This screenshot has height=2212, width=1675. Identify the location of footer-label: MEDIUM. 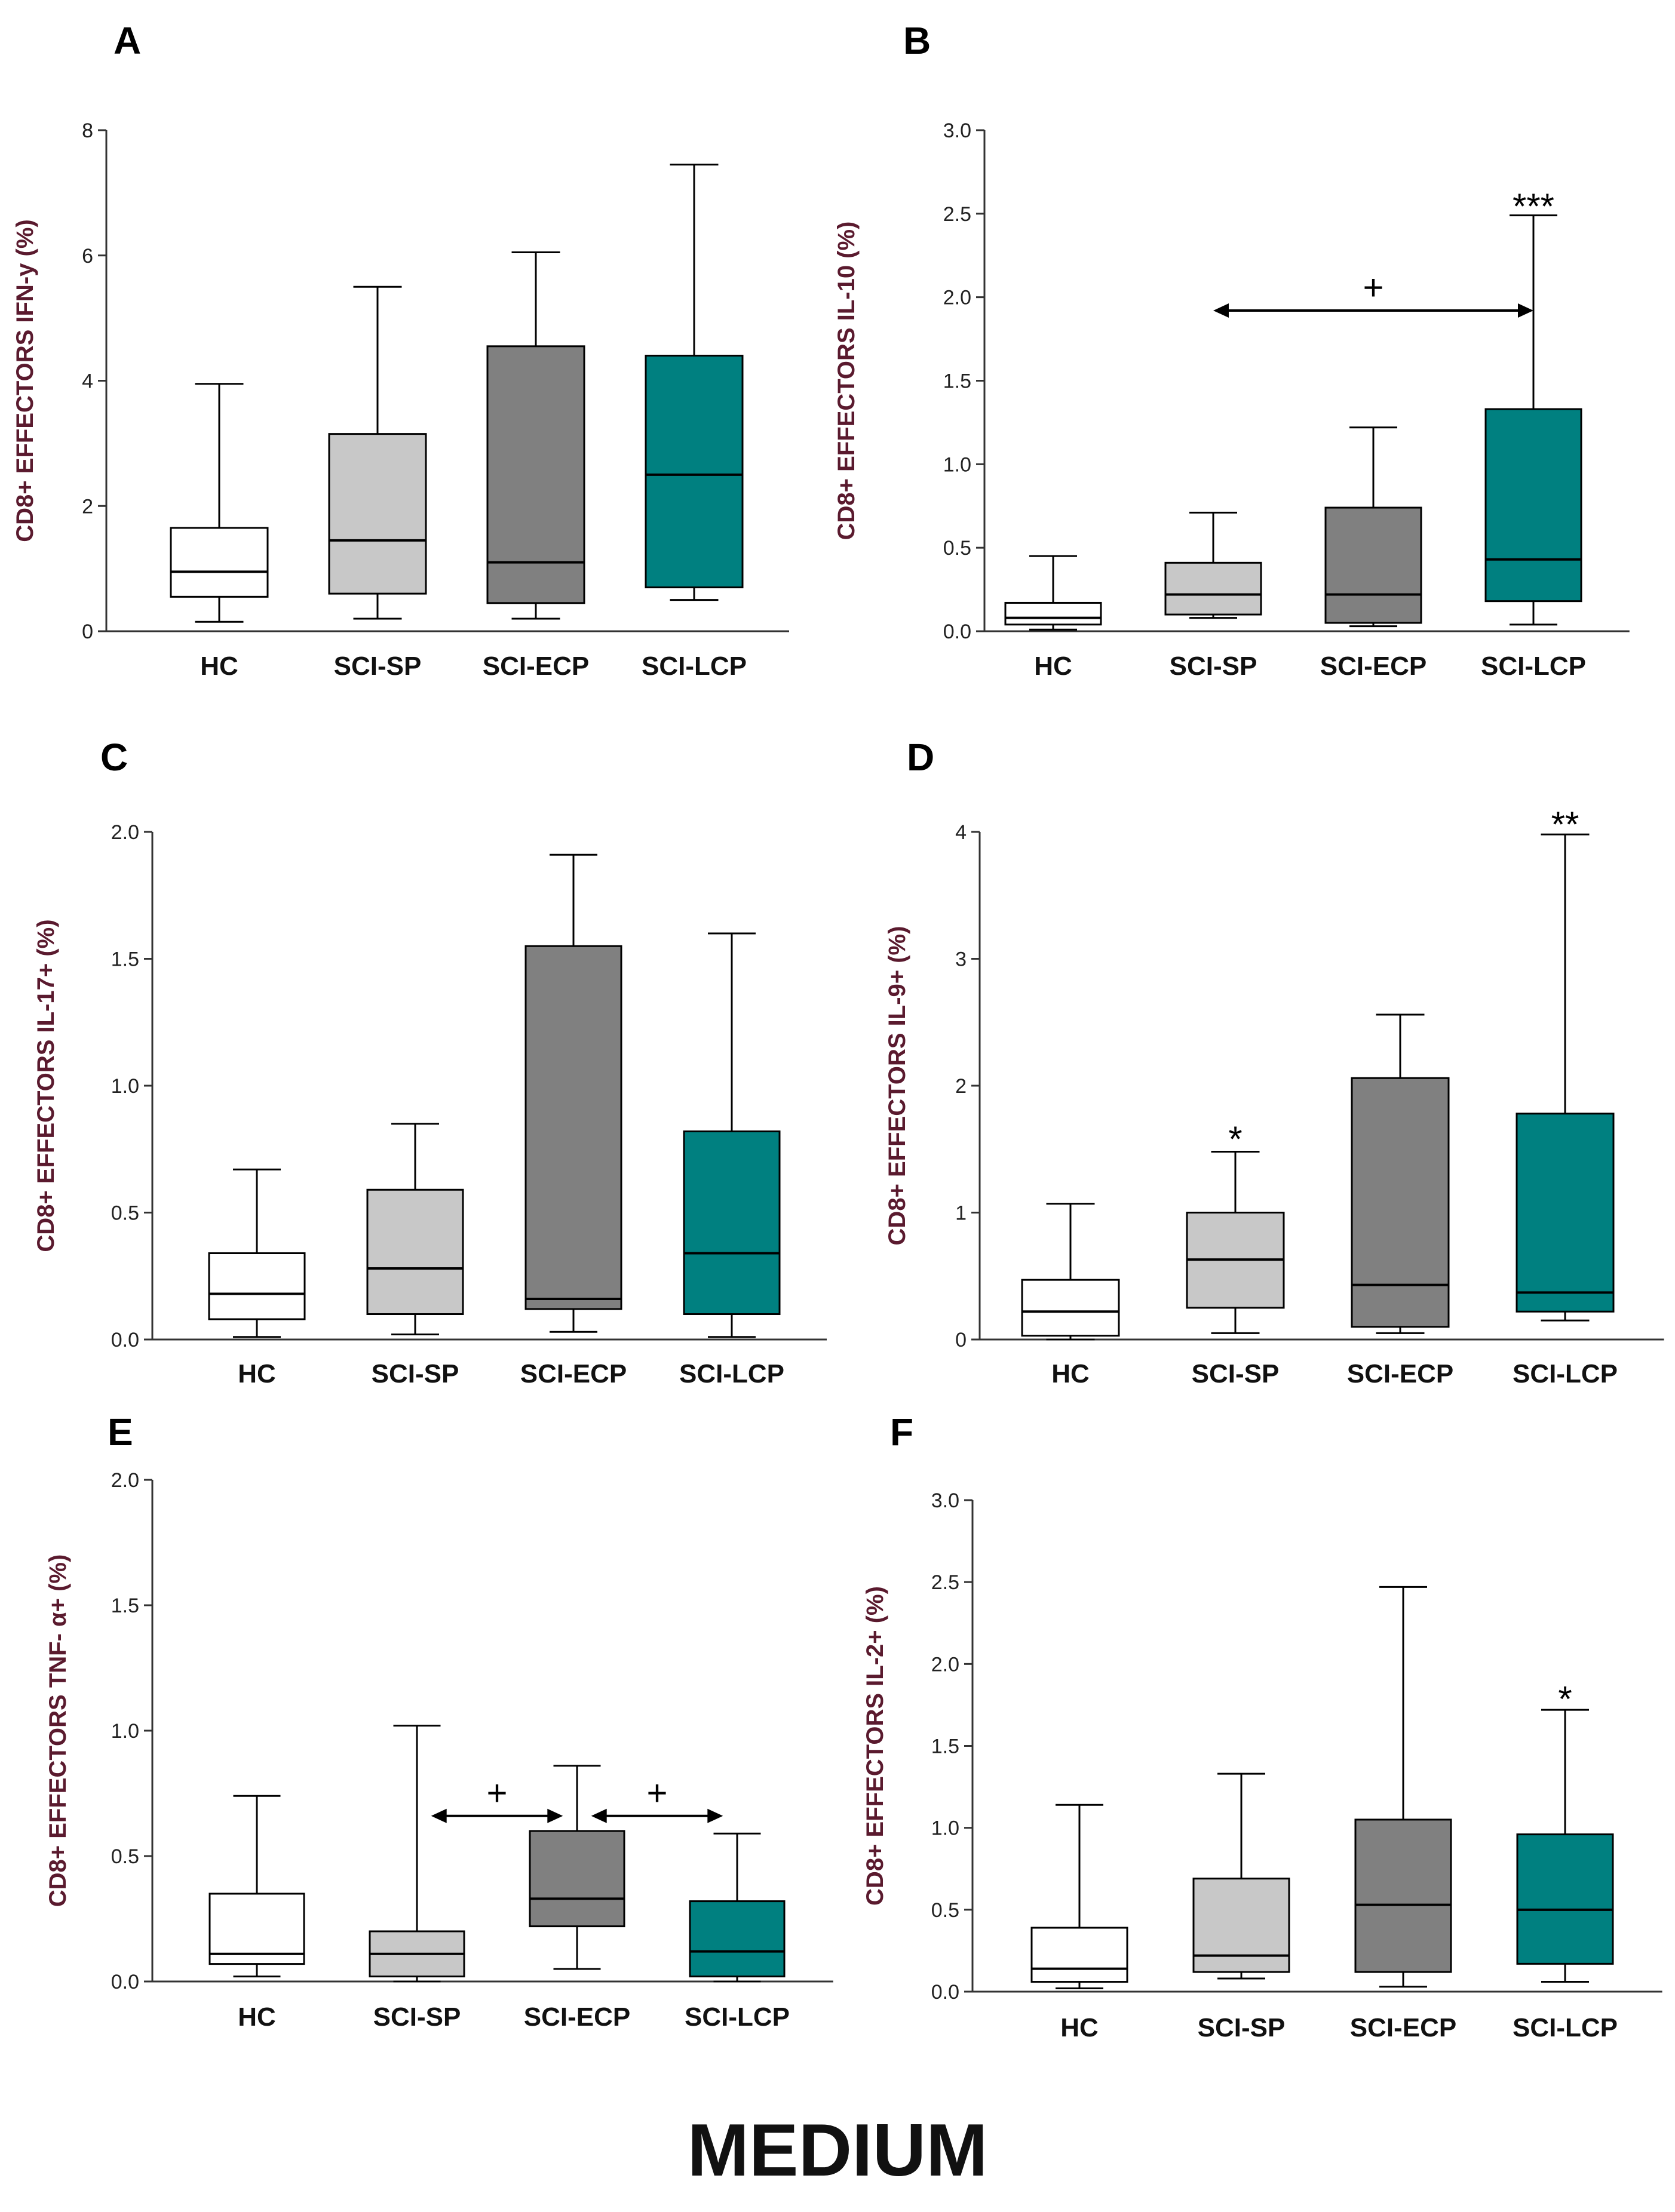
(838, 2151).